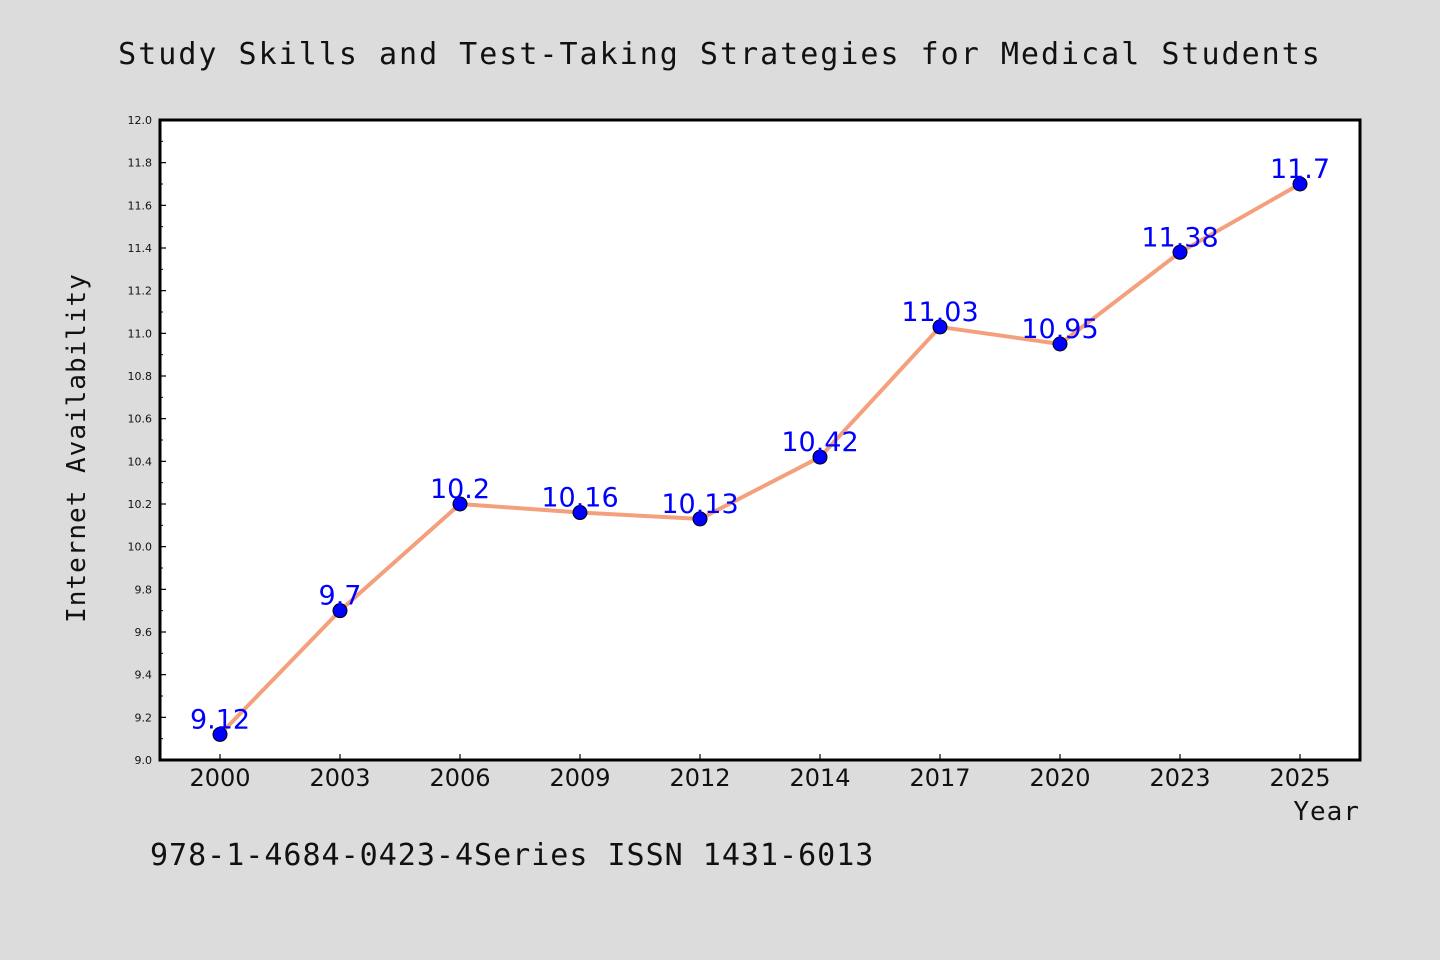 The image size is (1440, 960). Describe the element at coordinates (144, 760) in the screenshot. I see `y-tick-label: 9.0` at that location.